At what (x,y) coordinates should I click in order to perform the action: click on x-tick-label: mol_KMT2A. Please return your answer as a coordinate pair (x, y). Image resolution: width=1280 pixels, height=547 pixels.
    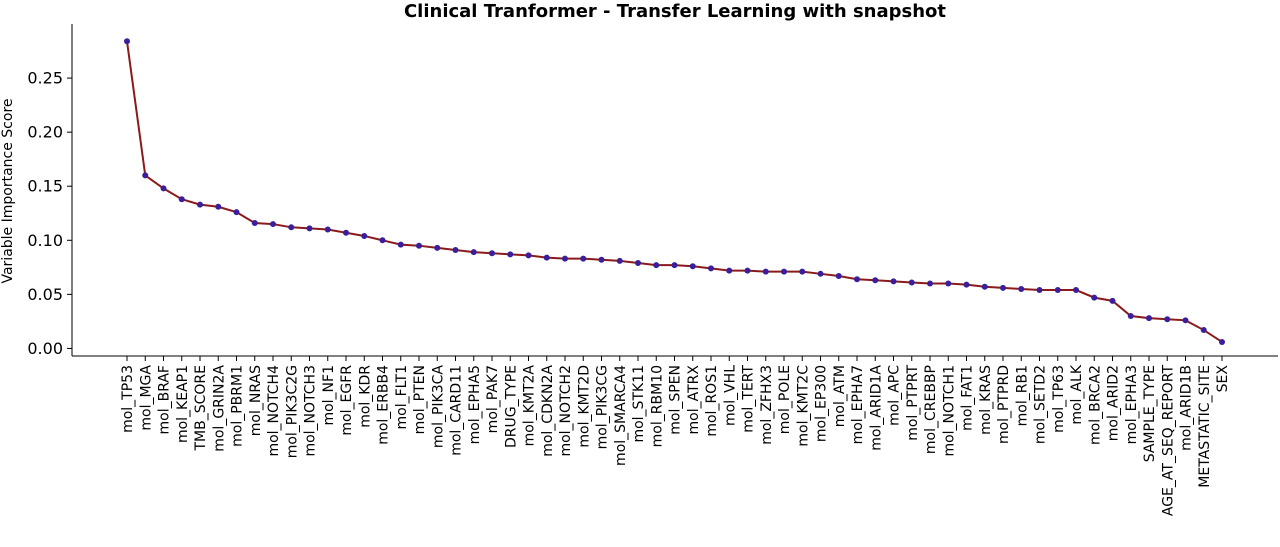
    Looking at the image, I should click on (530, 406).